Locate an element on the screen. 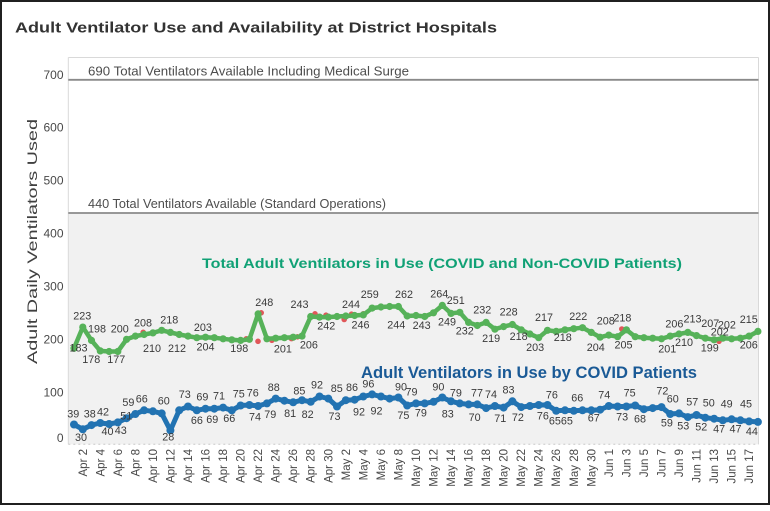  svg-text: Jun 15 is located at coordinates (733, 466).